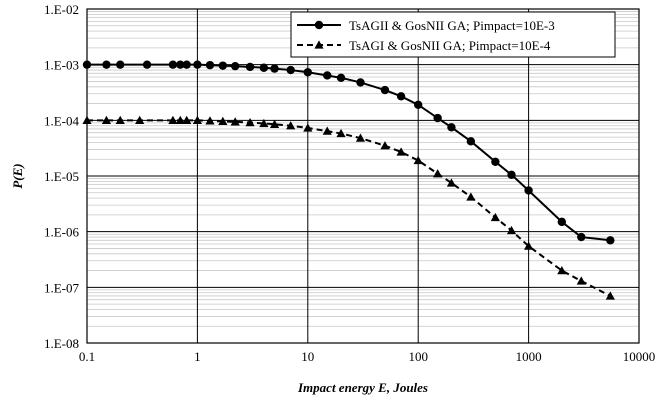  I want to click on x-axis-title: Impact energy E, Joules, so click(362, 387).